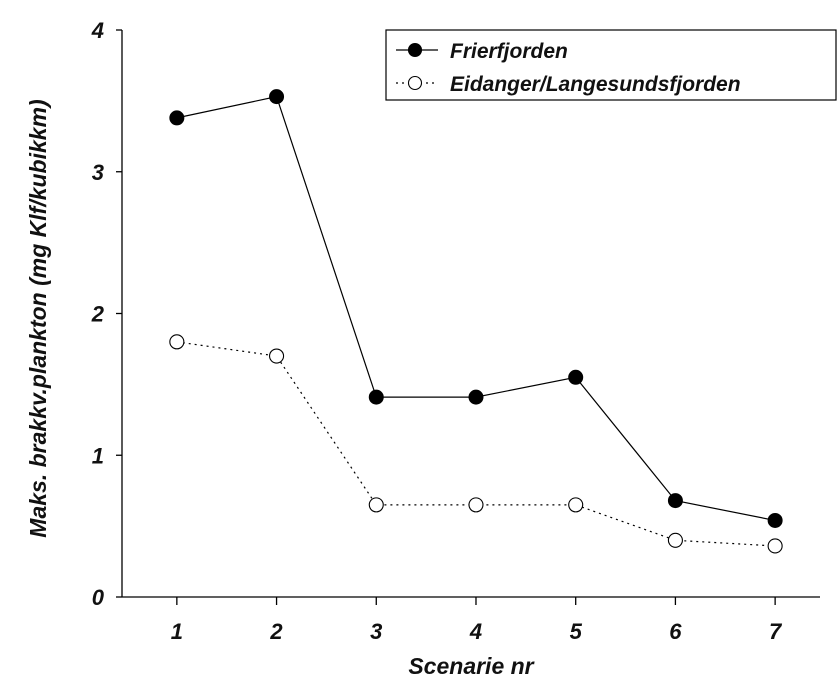 This screenshot has height=688, width=837. I want to click on x-tick-label: 7, so click(776, 631).